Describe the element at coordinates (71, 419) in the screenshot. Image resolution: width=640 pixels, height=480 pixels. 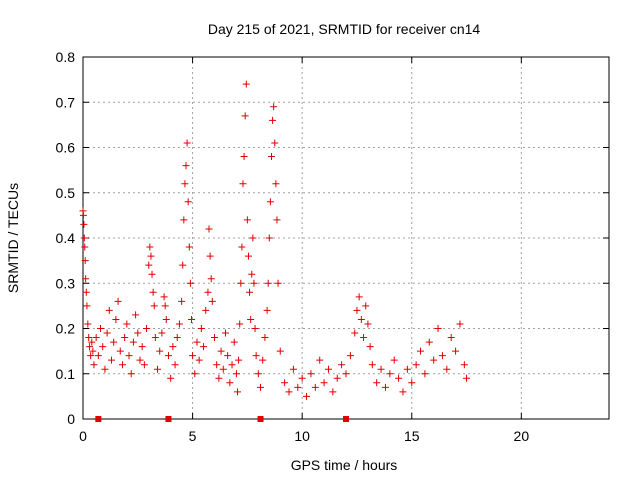
I see `y-tick-label: 0` at that location.